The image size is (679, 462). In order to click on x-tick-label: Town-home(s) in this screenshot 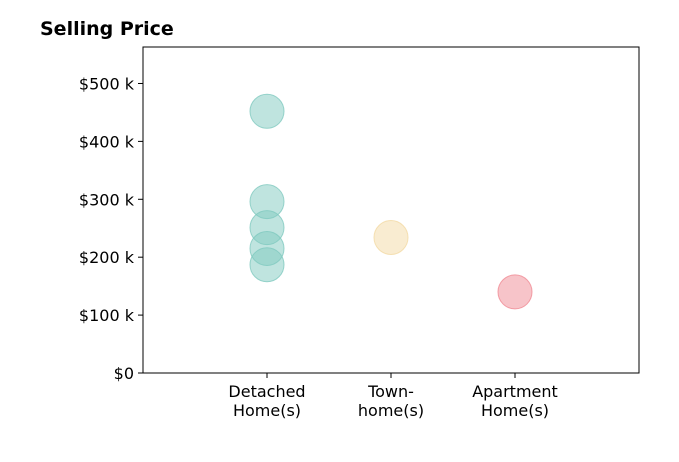, I will do `click(391, 401)`.